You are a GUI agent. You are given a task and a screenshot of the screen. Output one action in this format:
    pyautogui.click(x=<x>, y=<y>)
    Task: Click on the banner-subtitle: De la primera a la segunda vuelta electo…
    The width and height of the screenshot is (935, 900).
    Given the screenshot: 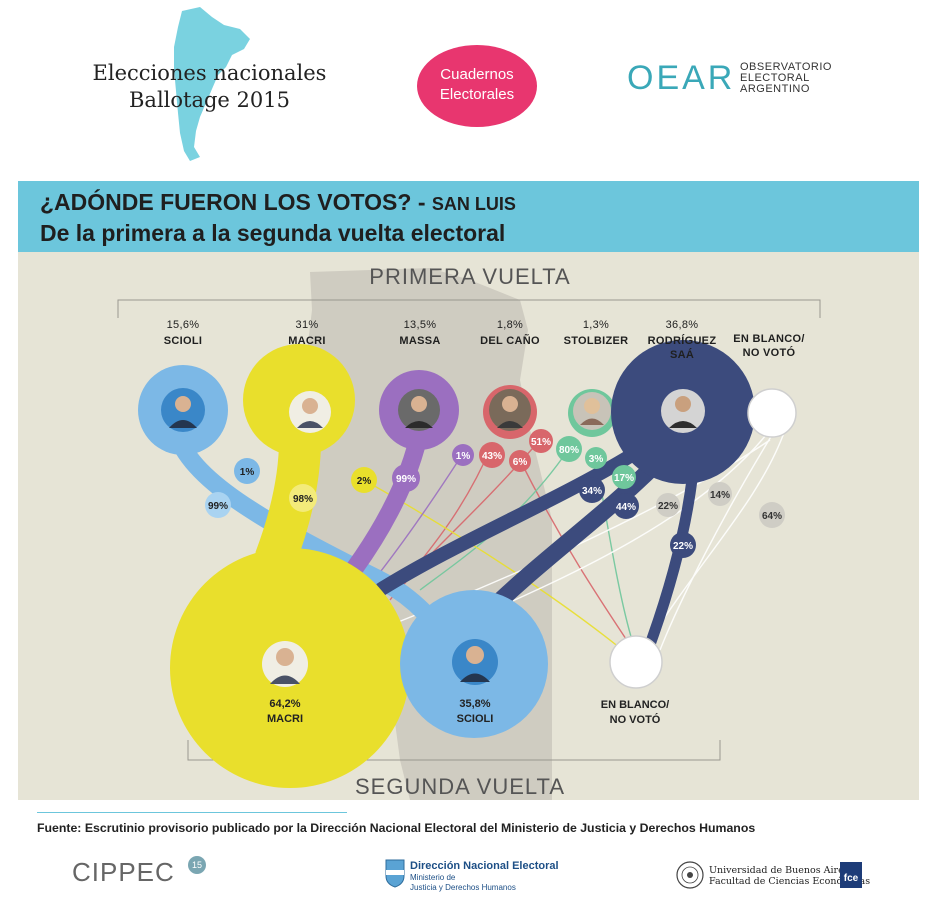 What is the action you would take?
    pyautogui.click(x=273, y=233)
    